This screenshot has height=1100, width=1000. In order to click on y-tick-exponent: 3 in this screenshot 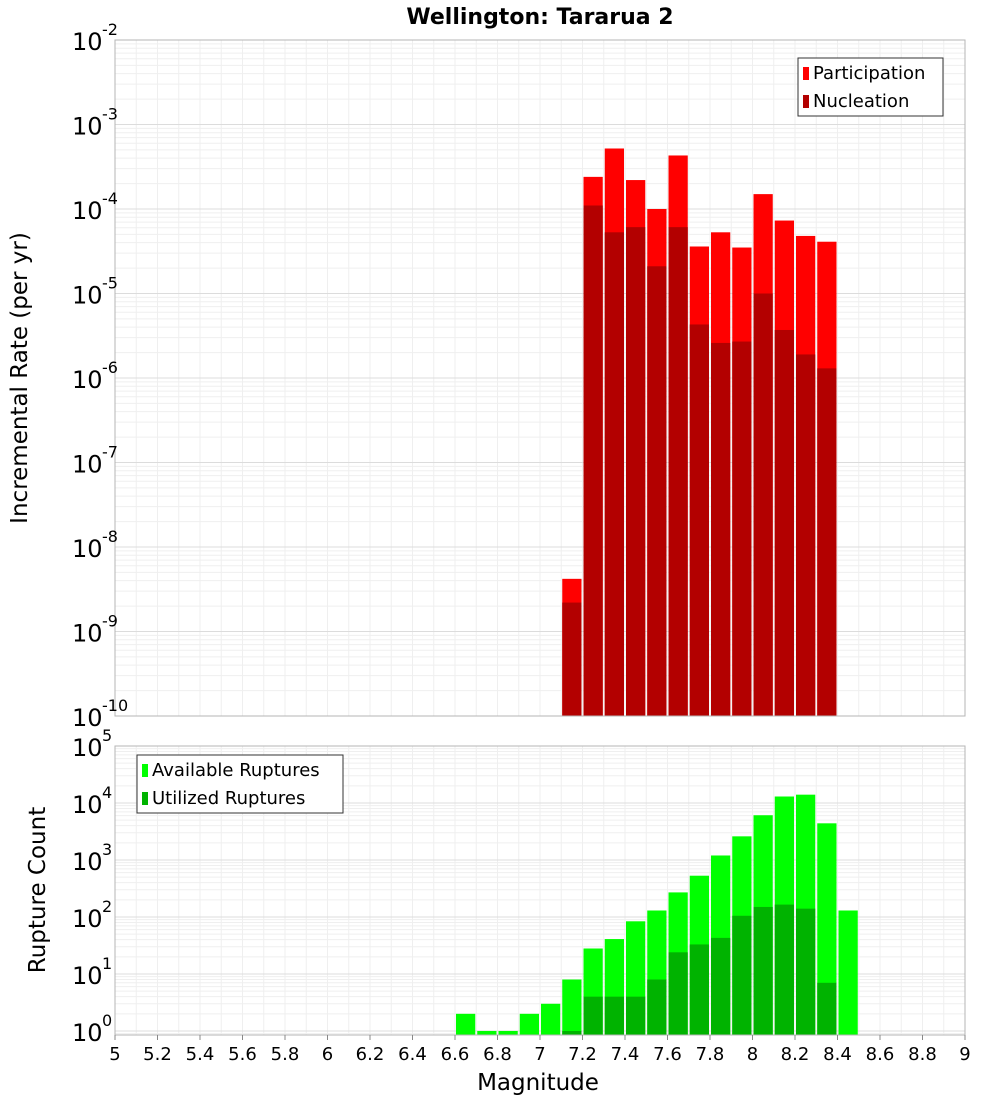, I will do `click(107, 849)`.